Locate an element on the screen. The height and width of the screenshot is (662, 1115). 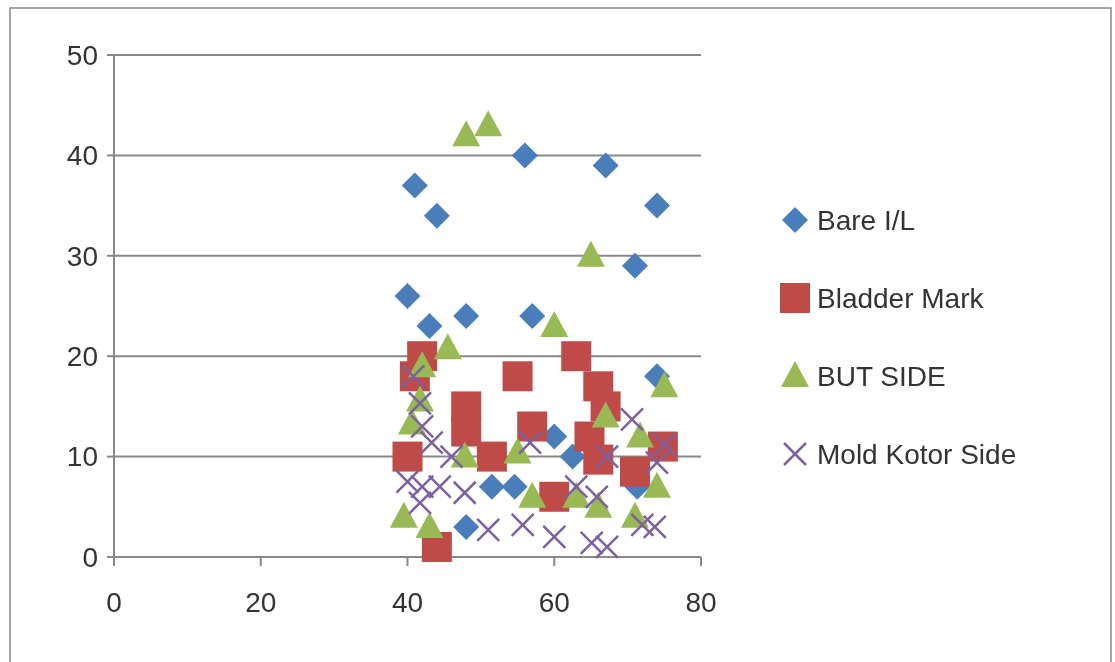
y-tick-label: 40 is located at coordinates (82, 156).